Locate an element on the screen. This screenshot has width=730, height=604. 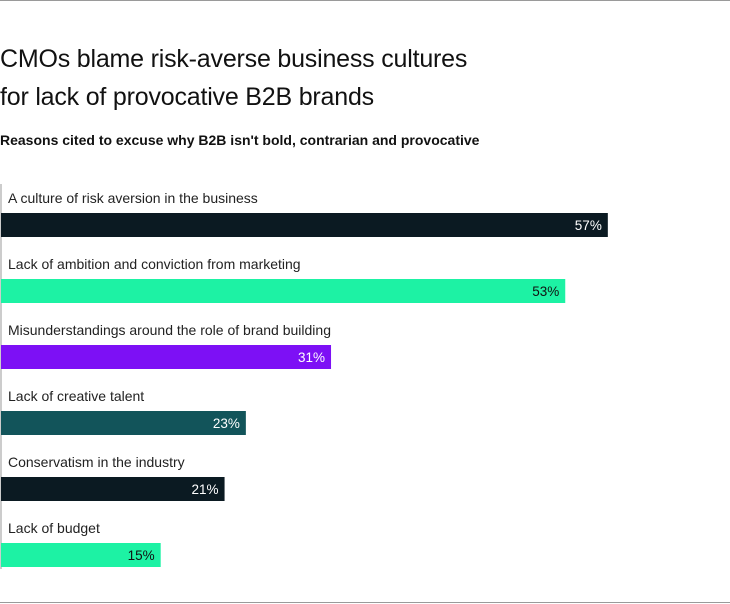
category-label: Lack of creative talent is located at coordinates (76, 396).